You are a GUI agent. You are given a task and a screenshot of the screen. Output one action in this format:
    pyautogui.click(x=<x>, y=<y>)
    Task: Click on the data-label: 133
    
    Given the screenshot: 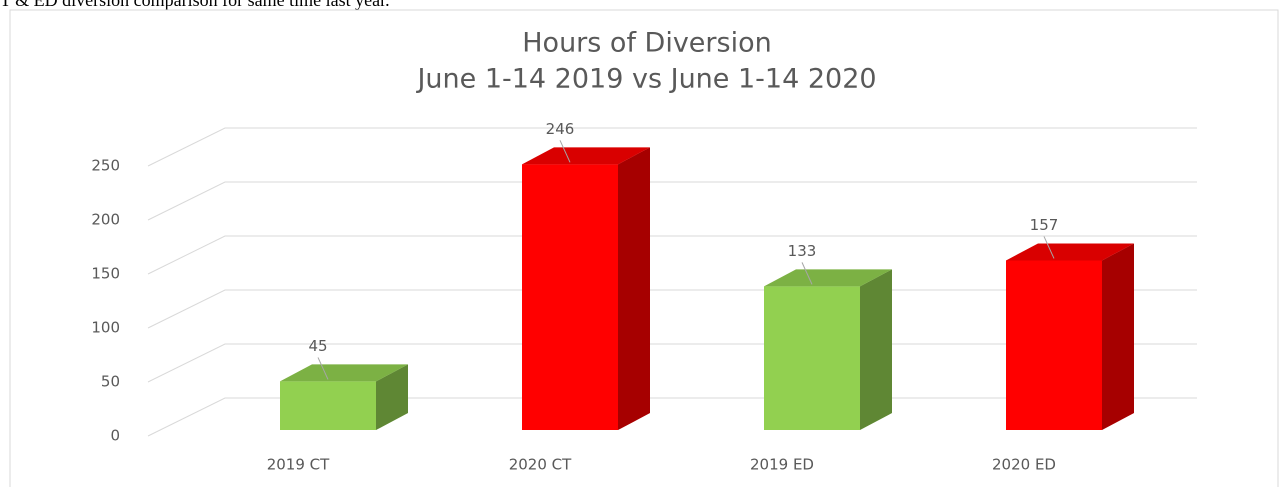 What is the action you would take?
    pyautogui.click(x=802, y=251)
    